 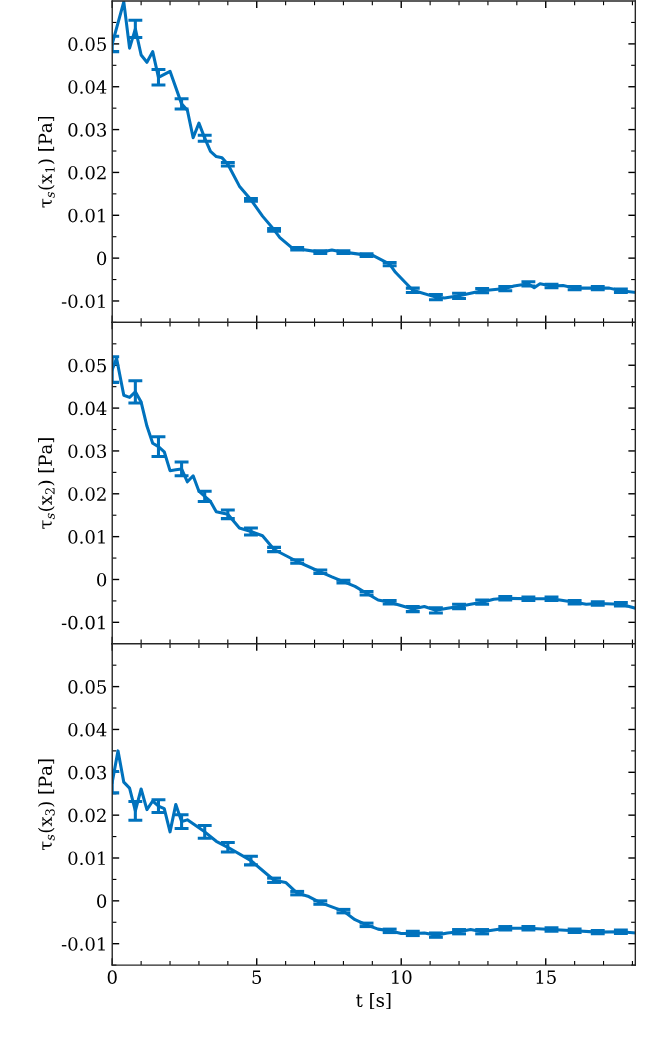 What do you see at coordinates (546, 977) in the screenshot?
I see `x-tick-label: 15` at bounding box center [546, 977].